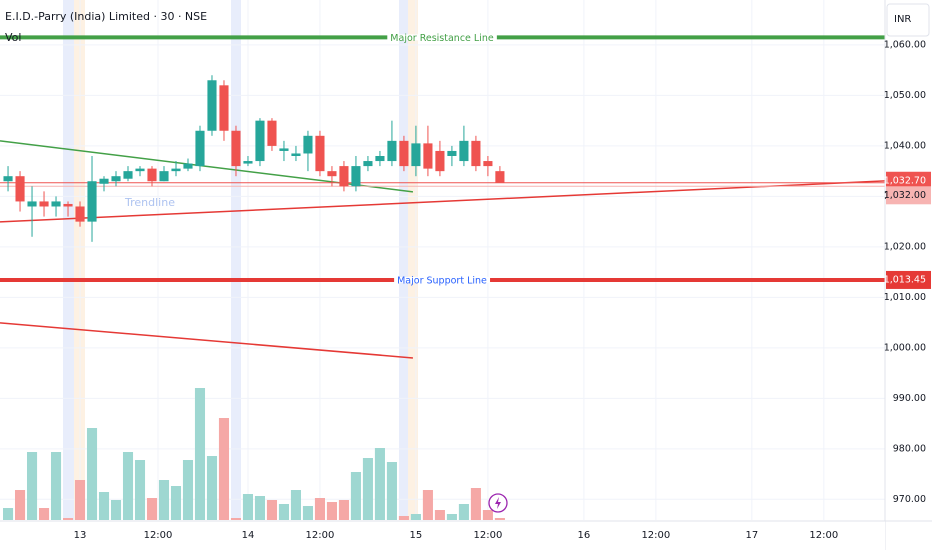  I want to click on volume-title: Vol, so click(13, 37).